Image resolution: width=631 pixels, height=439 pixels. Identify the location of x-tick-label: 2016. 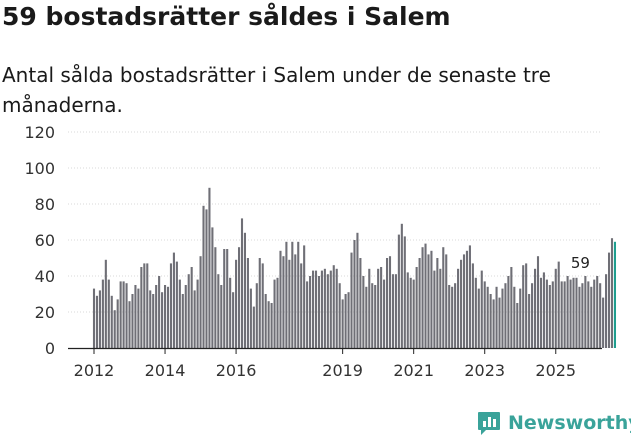
(236, 370).